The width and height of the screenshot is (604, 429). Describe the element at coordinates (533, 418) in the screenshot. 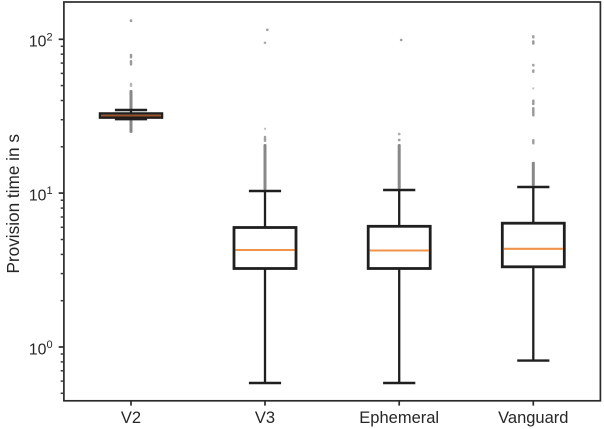

I see `svg-text: Vanguard` at that location.